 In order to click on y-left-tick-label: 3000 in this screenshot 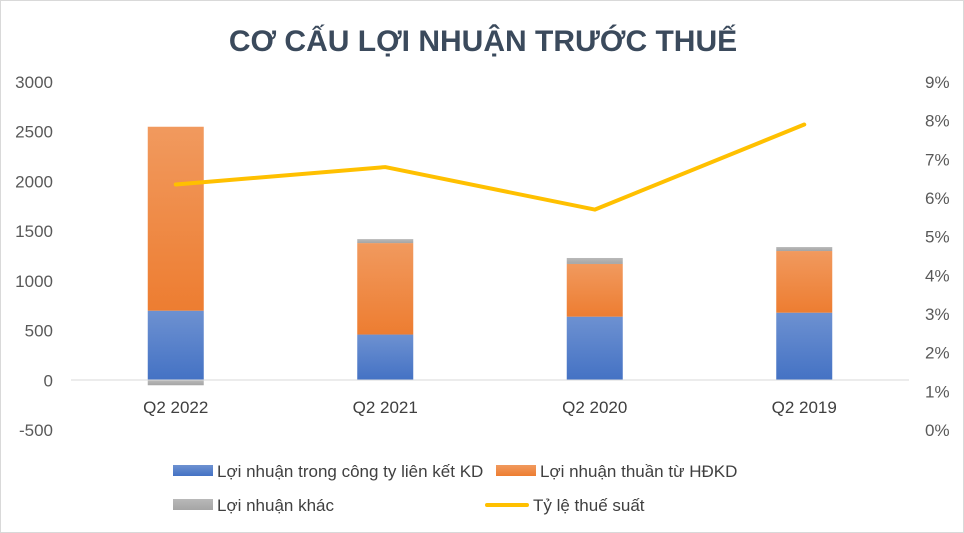, I will do `click(34, 82)`.